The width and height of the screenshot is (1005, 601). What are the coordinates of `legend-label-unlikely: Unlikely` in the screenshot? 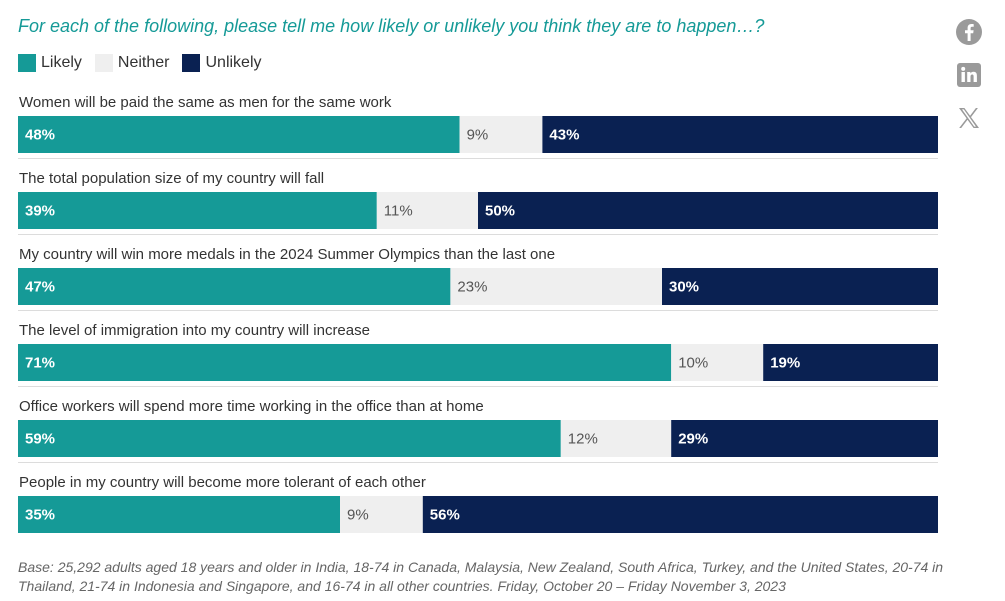 It's located at (233, 62).